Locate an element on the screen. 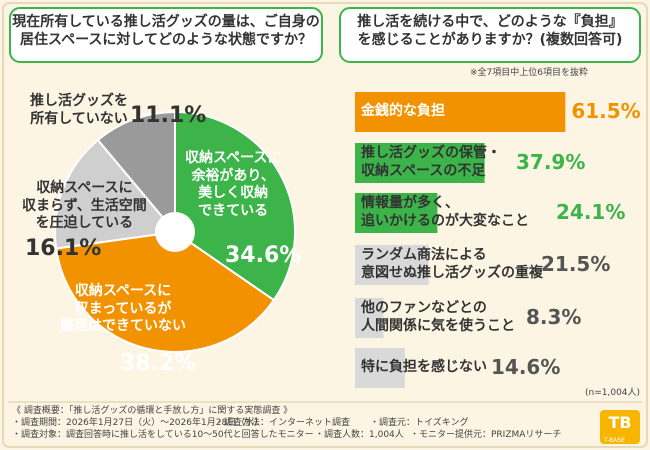  pie-hole is located at coordinates (175, 232).